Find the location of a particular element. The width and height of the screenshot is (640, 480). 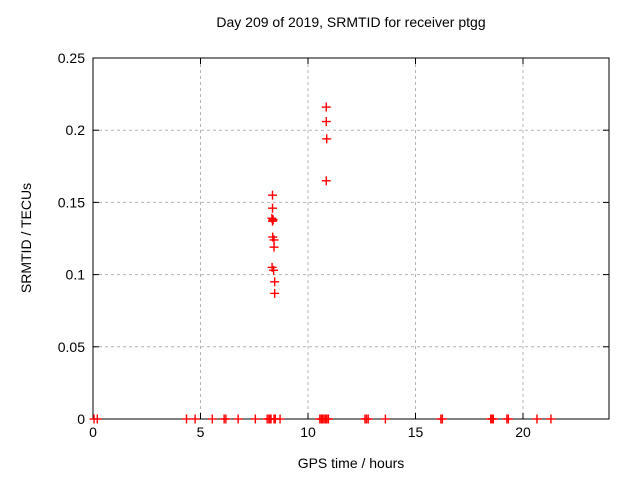

x-tick-label: 15 is located at coordinates (416, 432).